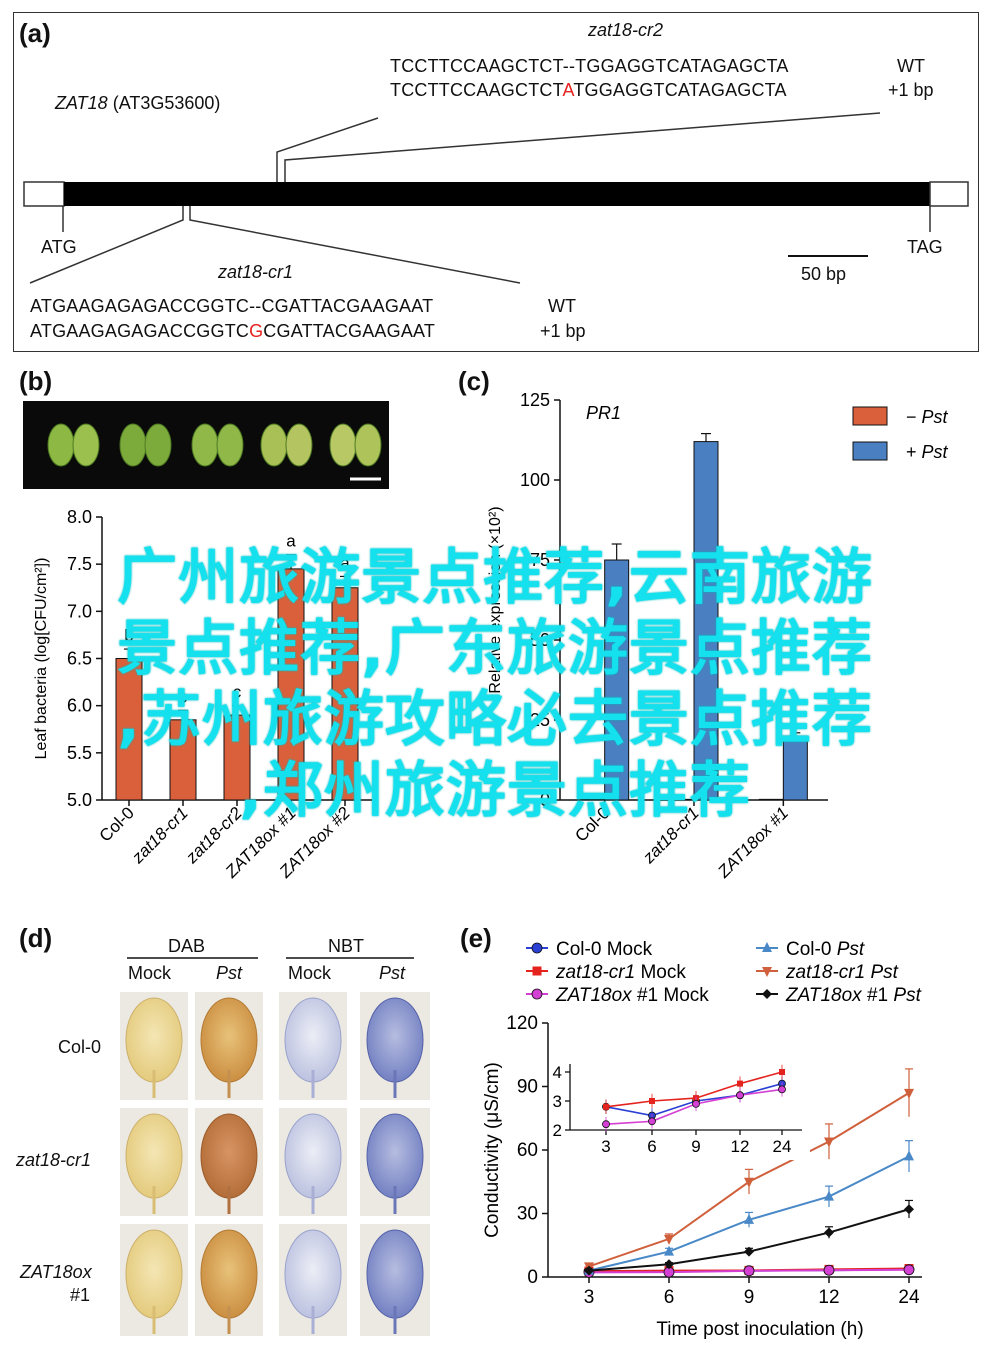  I want to click on cr2-insertion: A, so click(568, 90).